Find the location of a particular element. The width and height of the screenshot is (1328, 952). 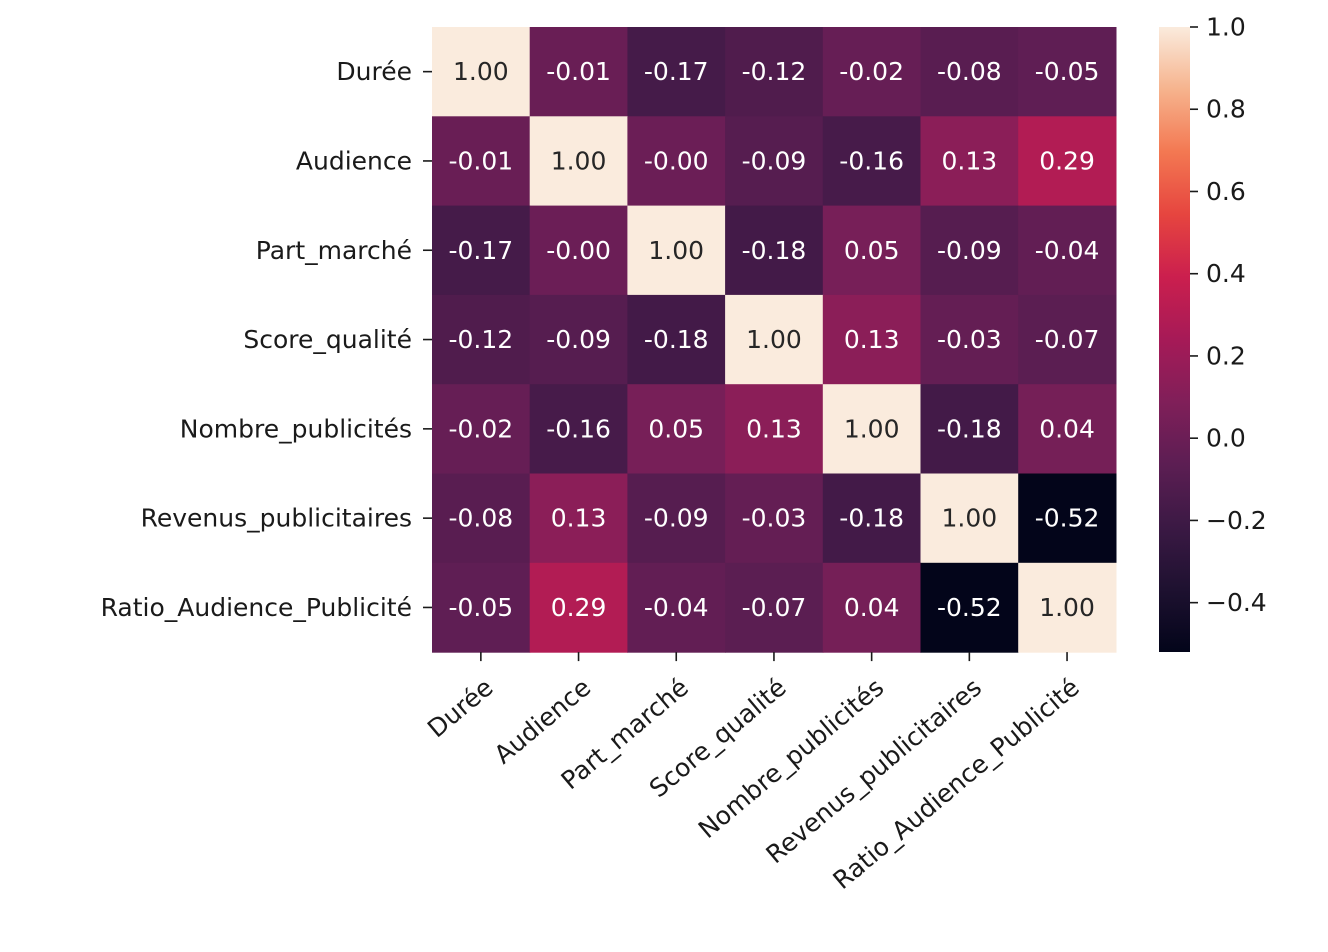

cell-value-label: 0.04 is located at coordinates (872, 607).